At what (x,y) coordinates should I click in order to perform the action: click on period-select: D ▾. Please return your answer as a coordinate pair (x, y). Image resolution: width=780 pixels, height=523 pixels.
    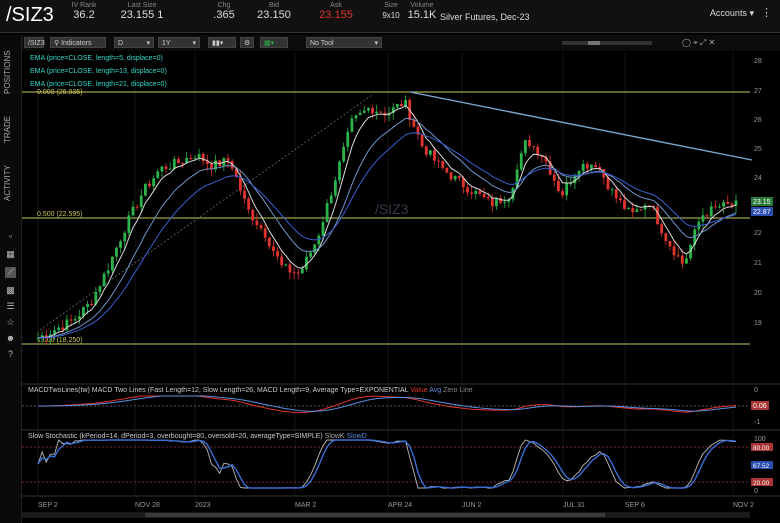
    Looking at the image, I should click on (134, 42).